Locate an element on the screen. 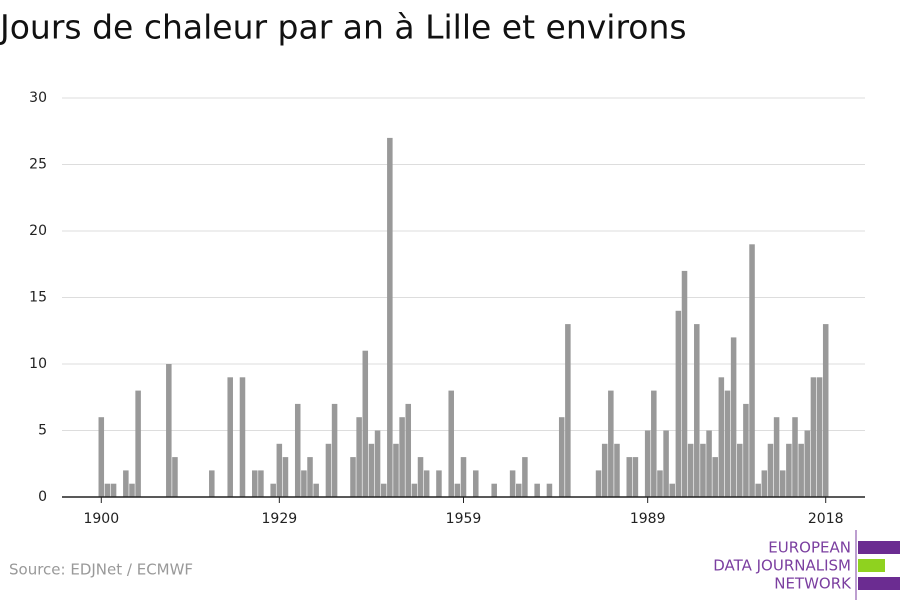 The image size is (900, 600). y-tick-label: 10 is located at coordinates (38, 364).